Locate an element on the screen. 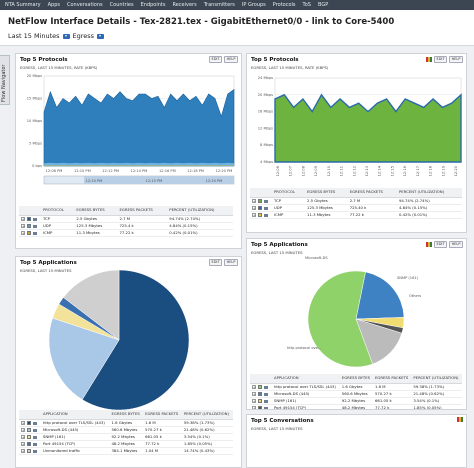 The height and width of the screenshot is (468, 474). column-header is located at coordinates (30, 415).